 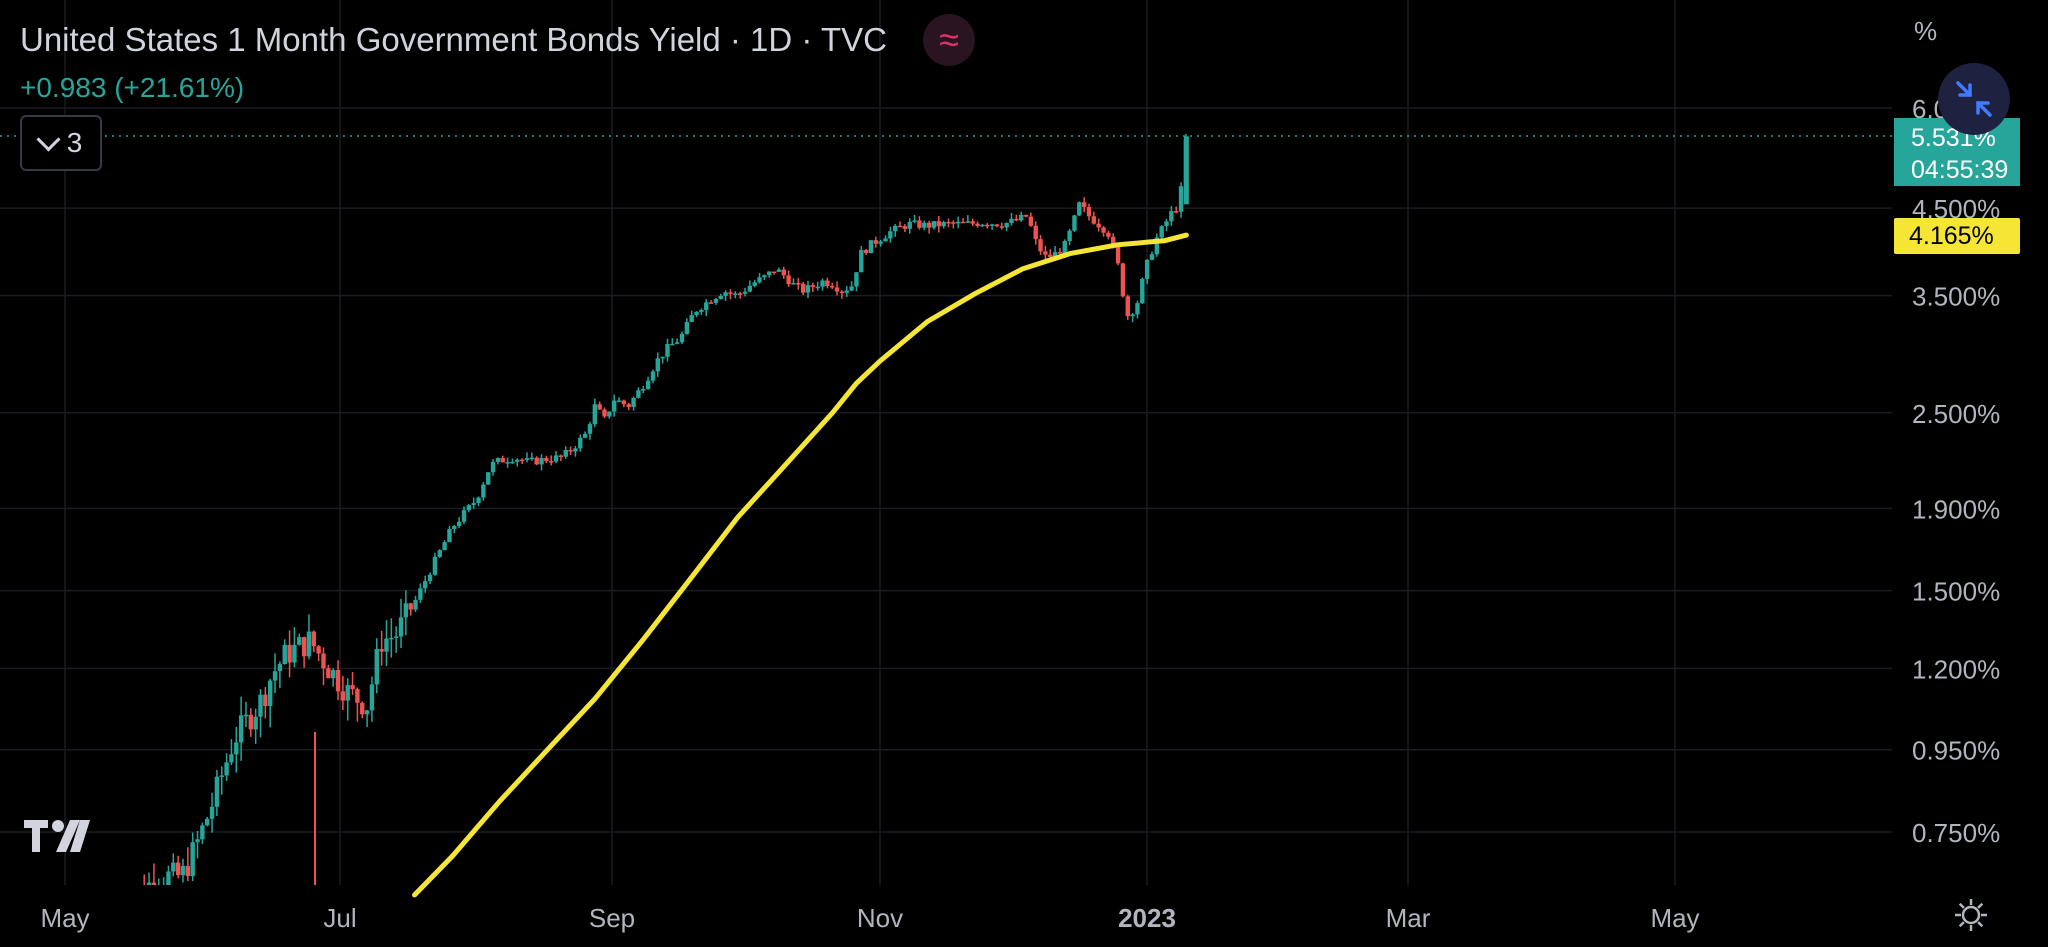 What do you see at coordinates (1926, 31) in the screenshot?
I see `price-scale-unit: %` at bounding box center [1926, 31].